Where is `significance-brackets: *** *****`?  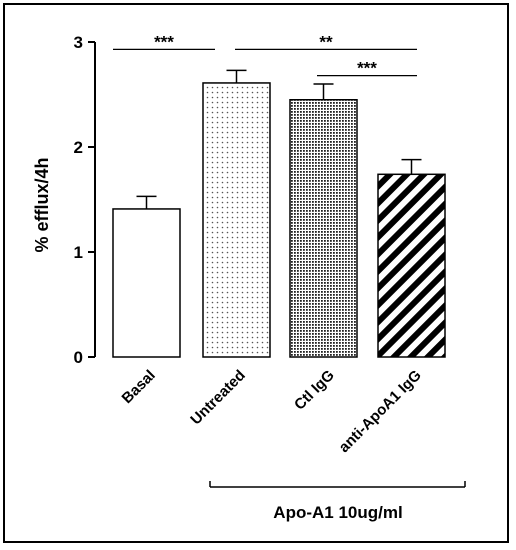
significance-brackets: *** ***** is located at coordinates (265, 55).